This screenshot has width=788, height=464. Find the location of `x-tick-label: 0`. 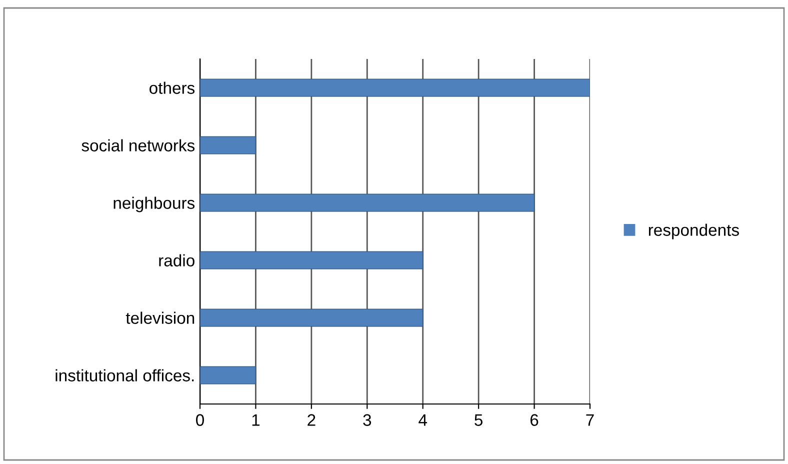

x-tick-label: 0 is located at coordinates (200, 420).